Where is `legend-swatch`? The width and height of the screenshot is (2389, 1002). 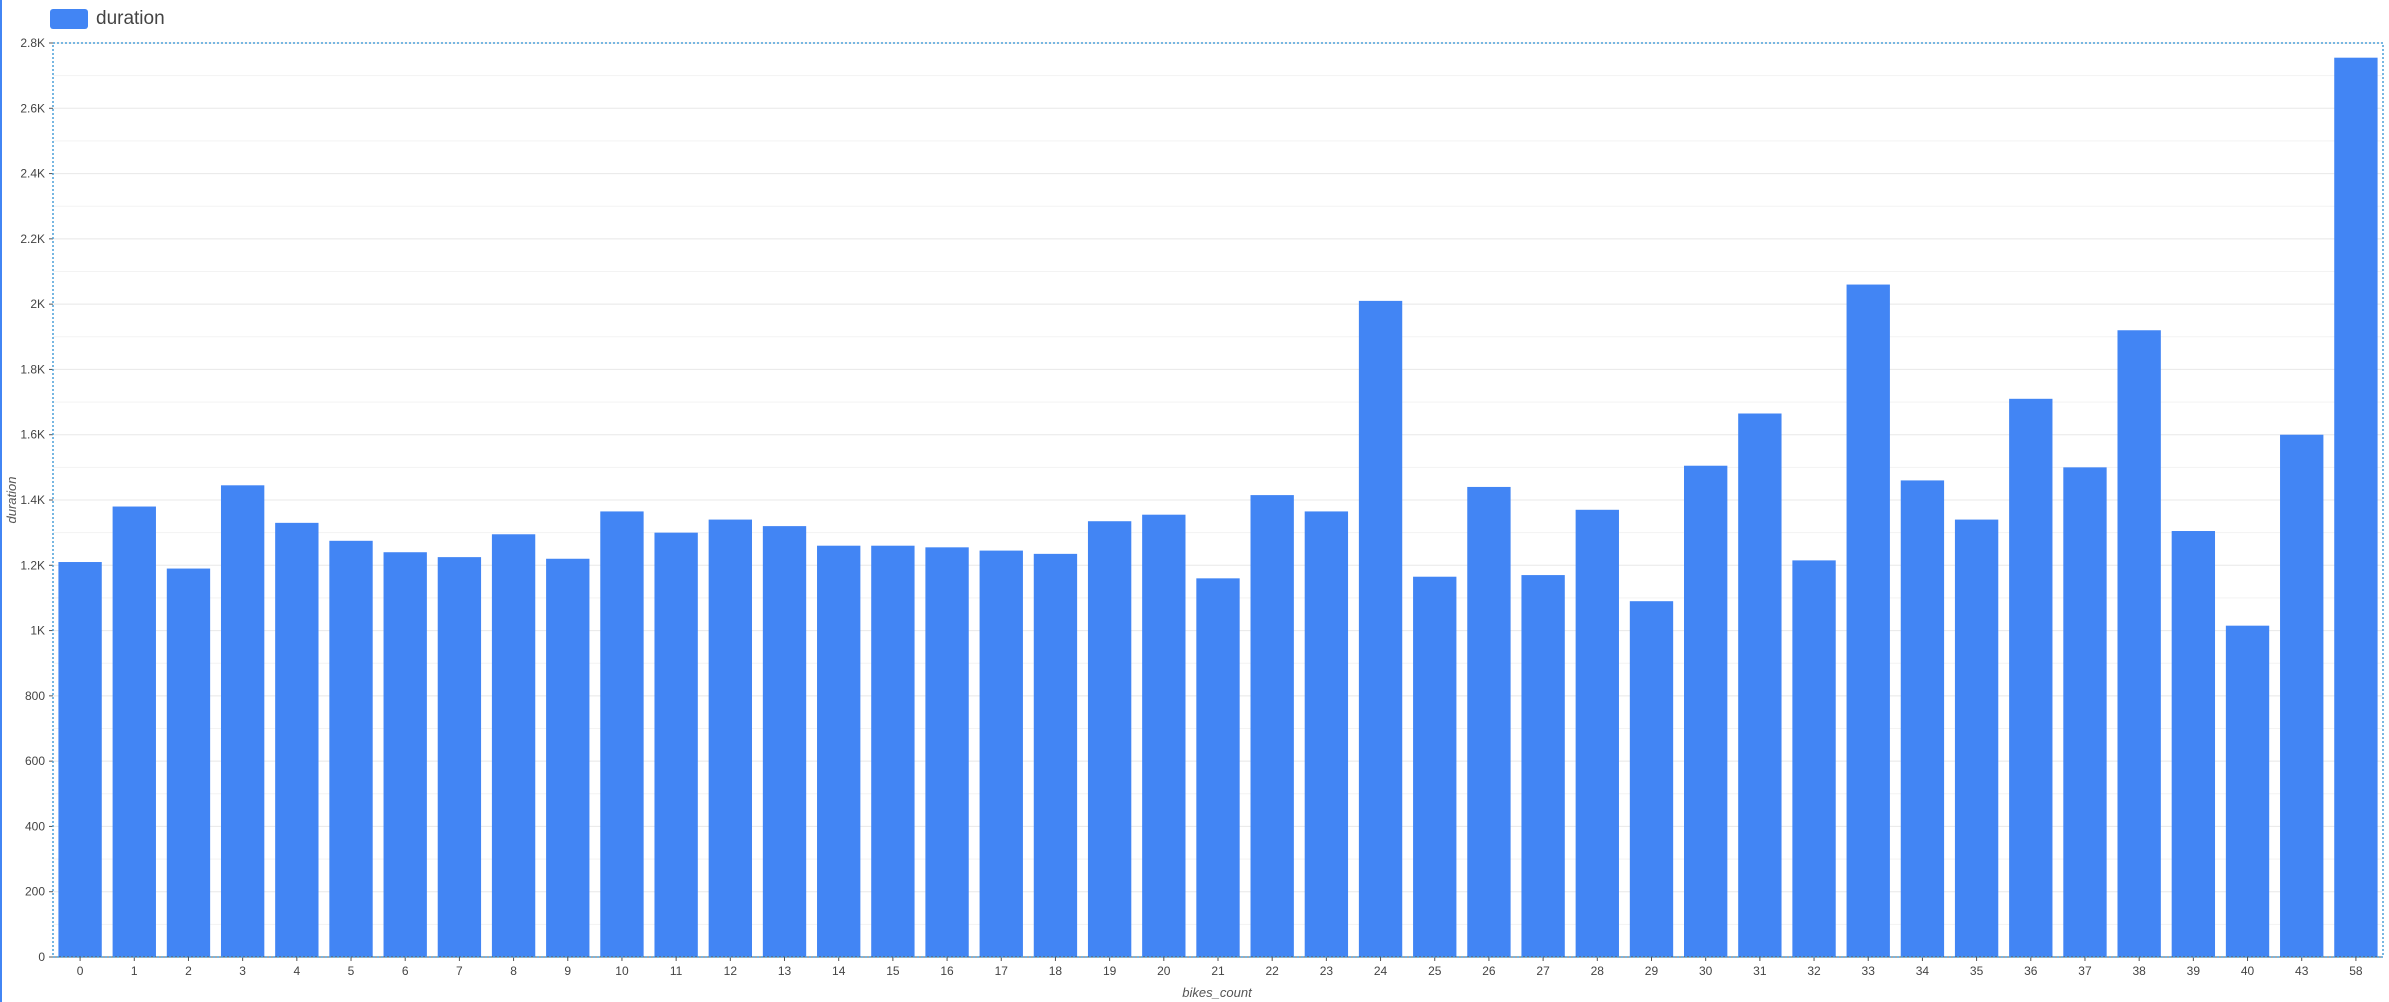
legend-swatch is located at coordinates (69, 19).